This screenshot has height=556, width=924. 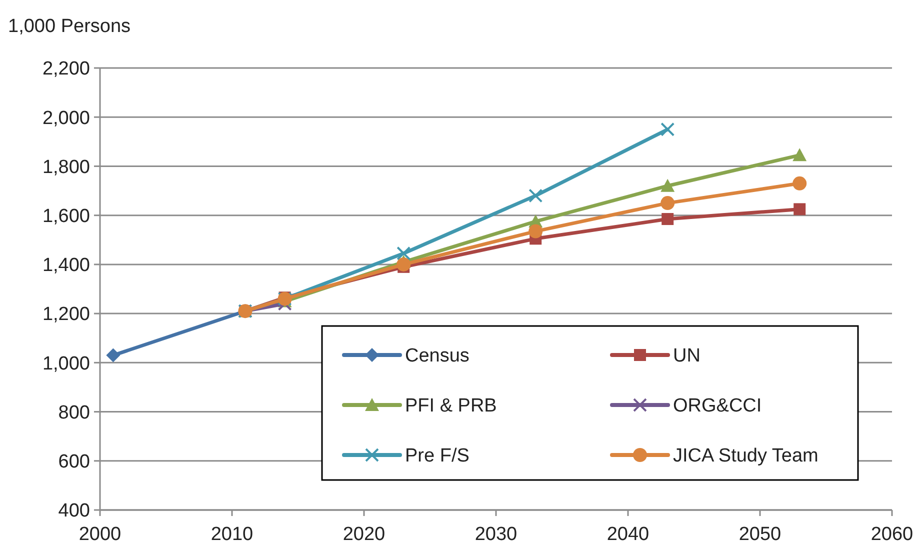 I want to click on y-tick-label: 800, so click(x=74, y=413).